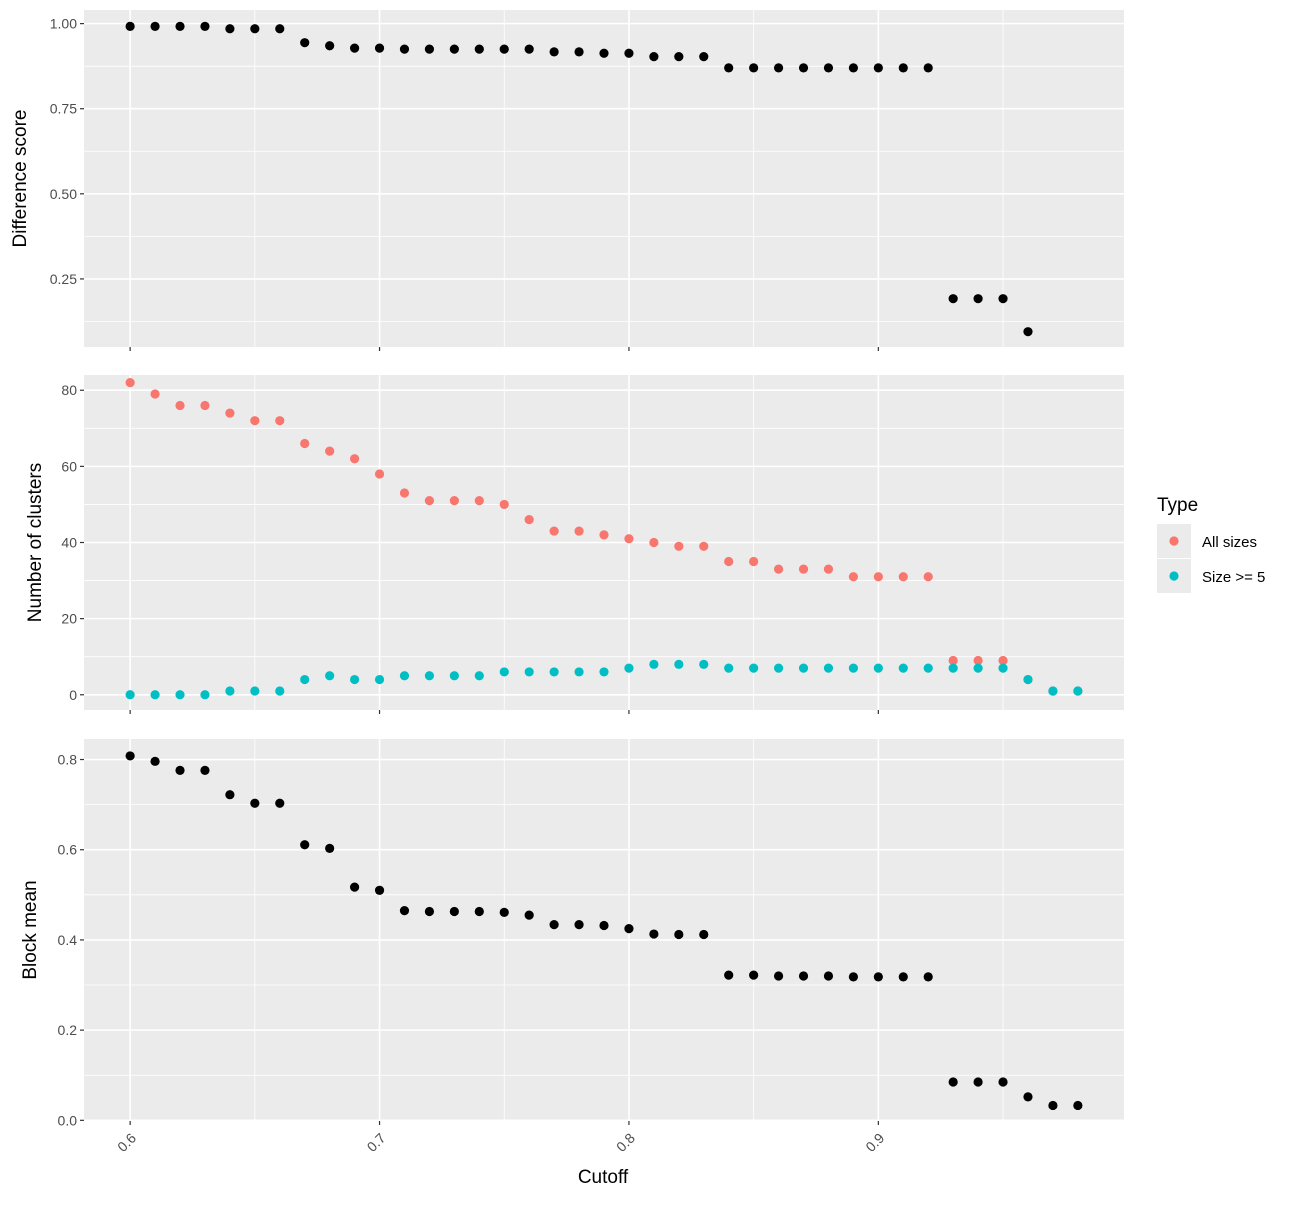 The height and width of the screenshot is (1205, 1300). Describe the element at coordinates (63, 194) in the screenshot. I see `y-tick-label: 0.50` at that location.